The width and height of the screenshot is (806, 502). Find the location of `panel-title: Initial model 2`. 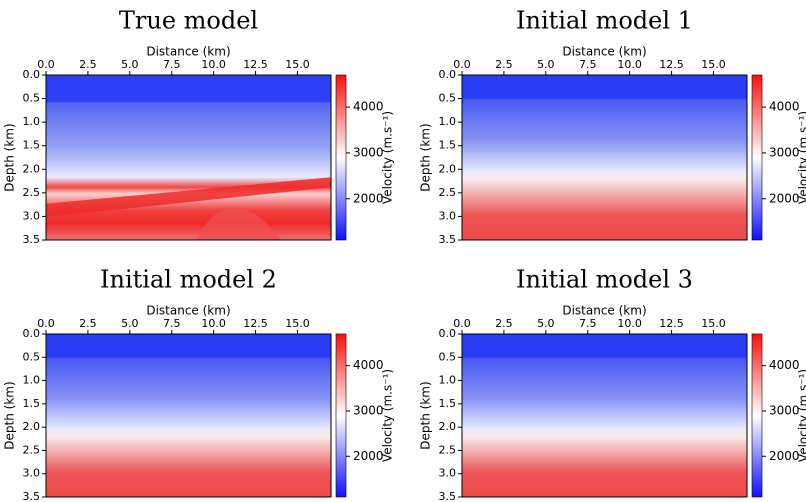

panel-title: Initial model 2 is located at coordinates (188, 280).